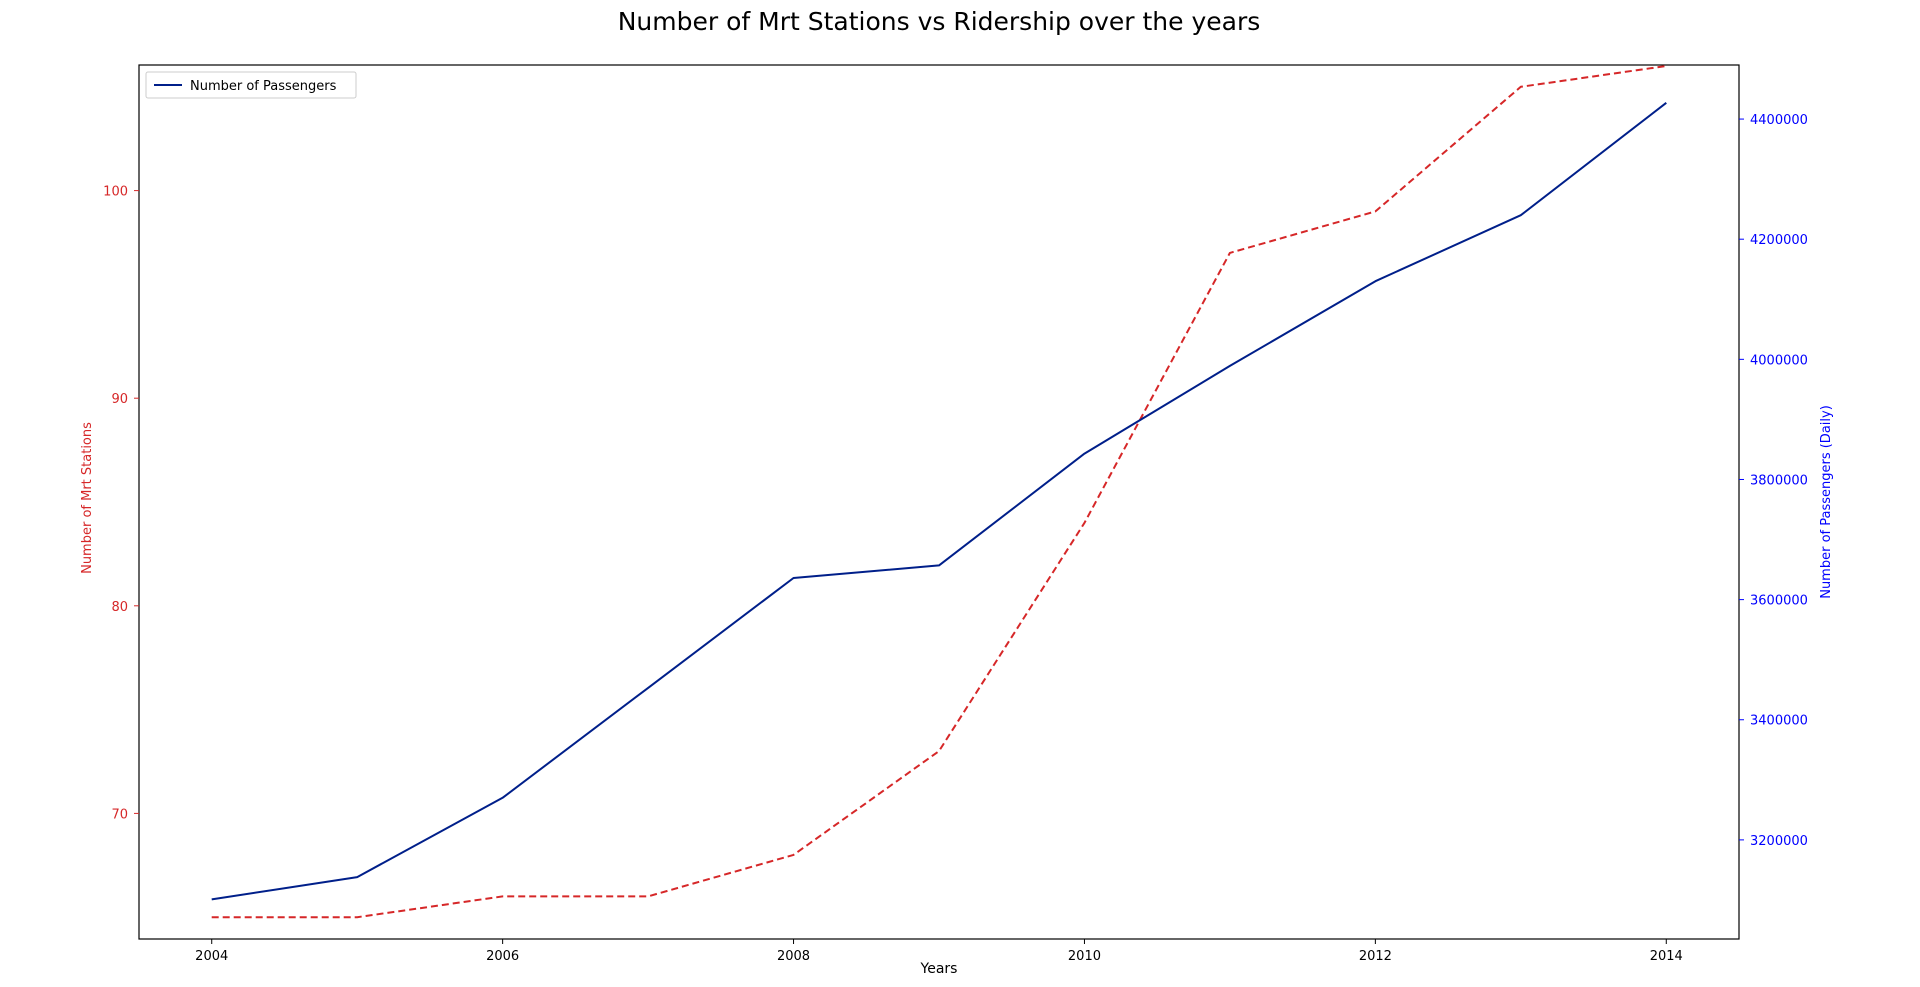 This screenshot has height=987, width=1920. Describe the element at coordinates (1779, 841) in the screenshot. I see `right-tick-label: 3200000` at that location.